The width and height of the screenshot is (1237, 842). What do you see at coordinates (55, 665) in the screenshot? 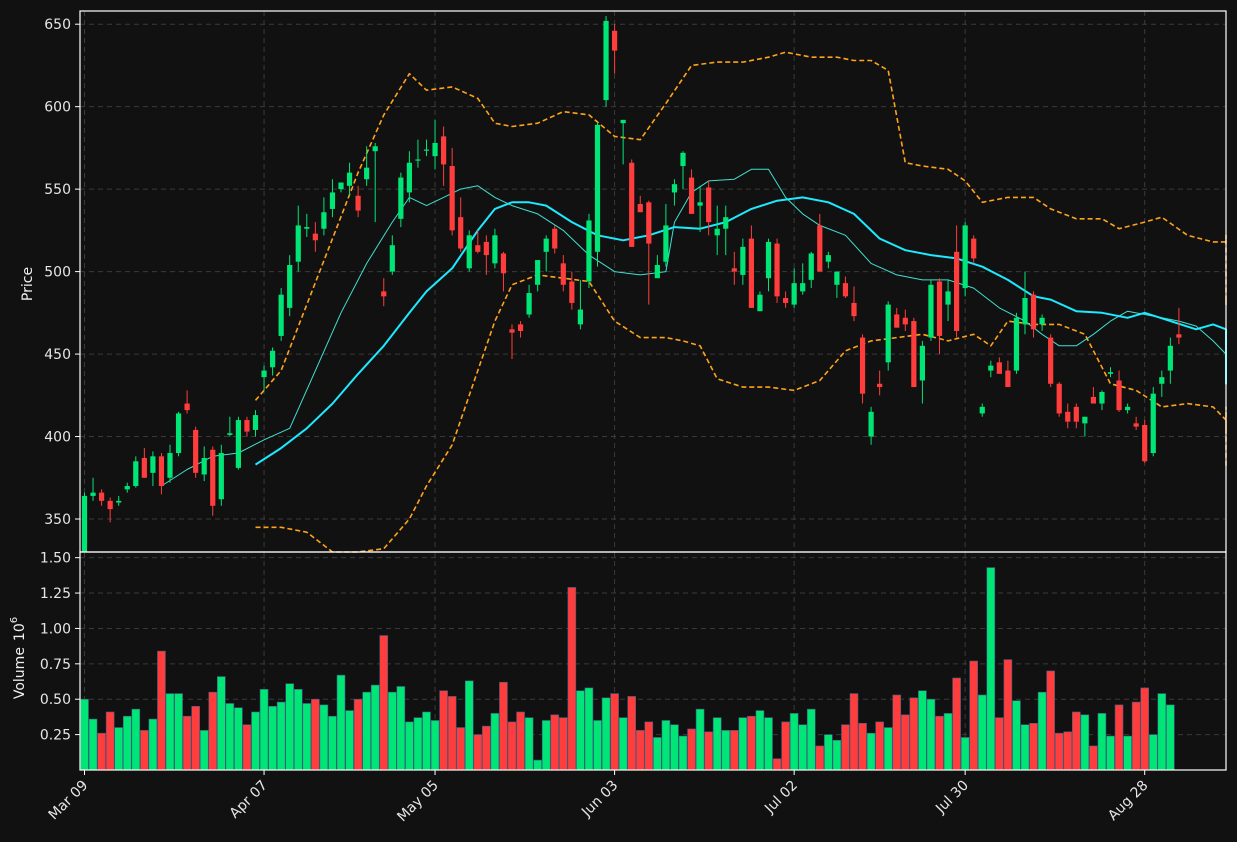
I see `volume-tick-label: 0.75` at bounding box center [55, 665].